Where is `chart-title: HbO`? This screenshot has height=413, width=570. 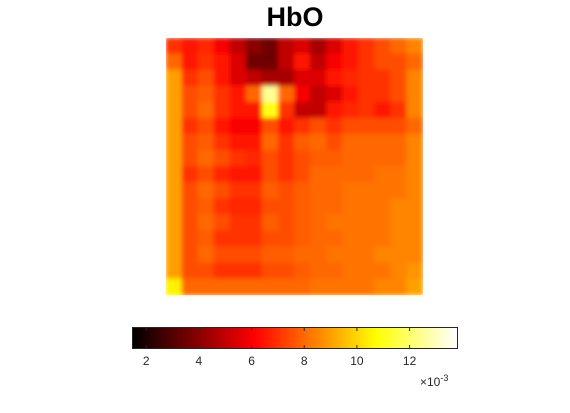 chart-title: HbO is located at coordinates (295, 17).